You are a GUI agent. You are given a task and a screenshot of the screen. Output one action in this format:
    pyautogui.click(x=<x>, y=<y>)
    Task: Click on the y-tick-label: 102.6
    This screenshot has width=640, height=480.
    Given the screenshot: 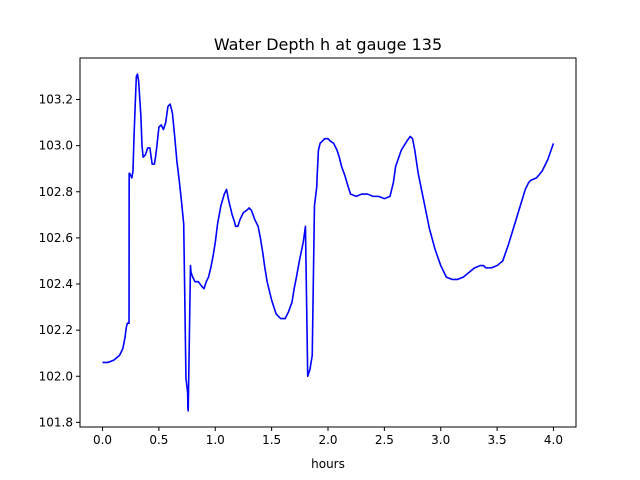 What is the action you would take?
    pyautogui.click(x=56, y=238)
    